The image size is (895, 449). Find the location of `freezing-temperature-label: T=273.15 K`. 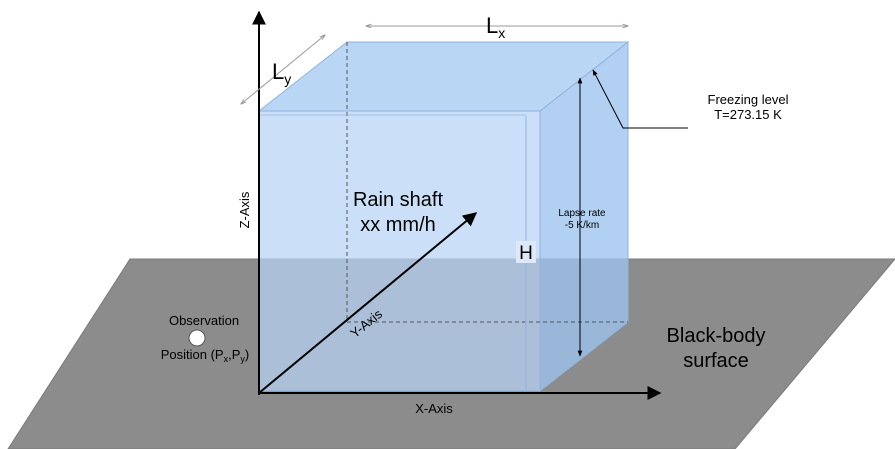

freezing-temperature-label: T=273.15 K is located at coordinates (748, 114).